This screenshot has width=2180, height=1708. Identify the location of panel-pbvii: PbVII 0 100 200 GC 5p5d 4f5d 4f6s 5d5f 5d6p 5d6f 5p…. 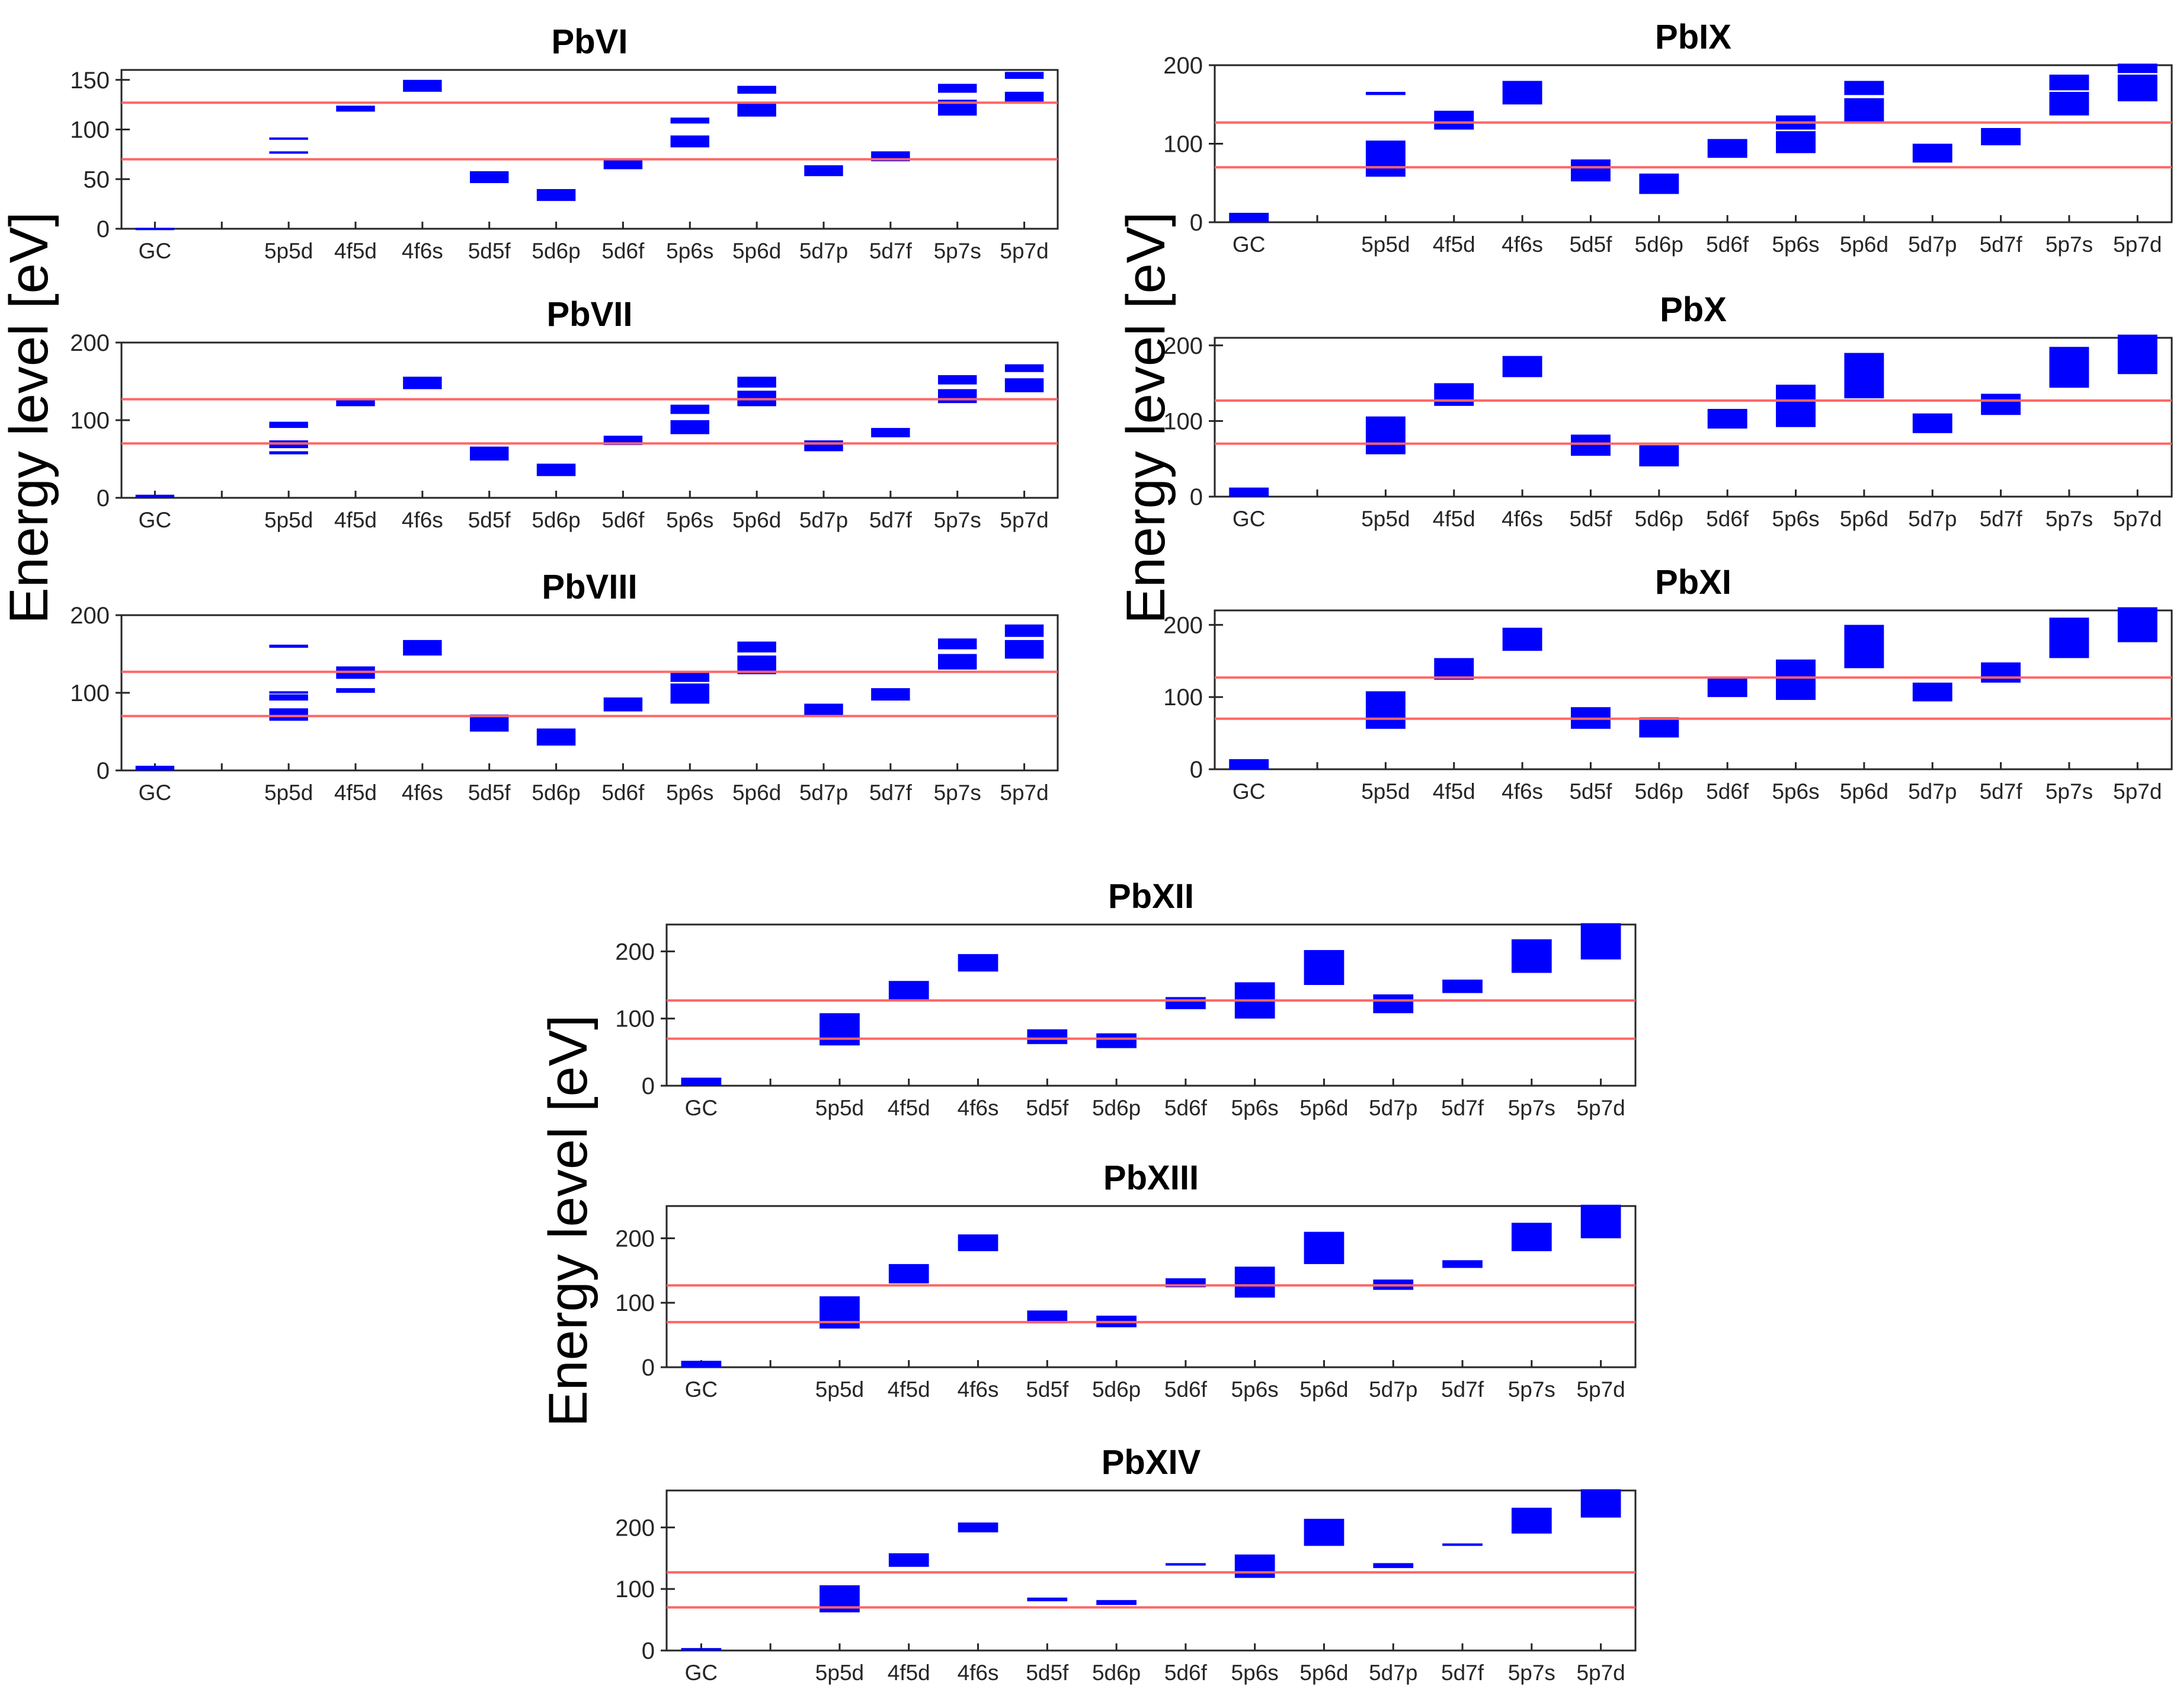
(564, 413).